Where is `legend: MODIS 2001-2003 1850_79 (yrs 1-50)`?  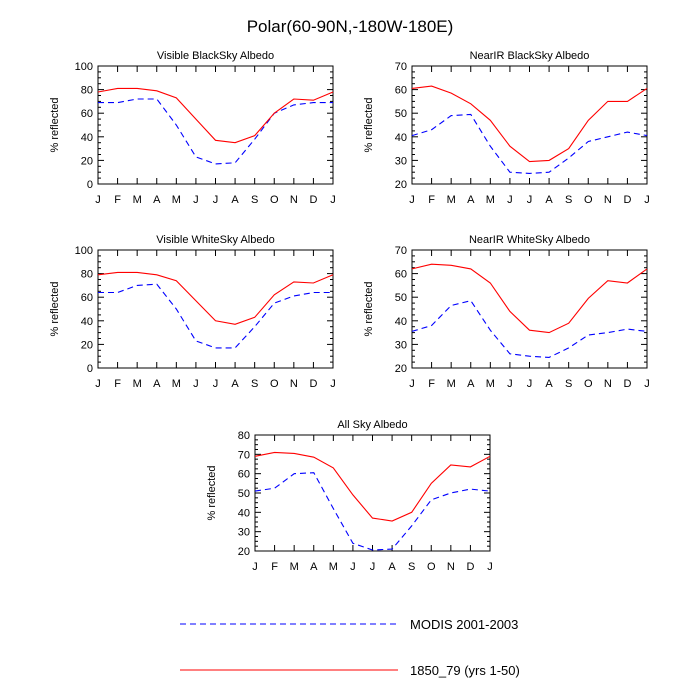
legend: MODIS 2001-2003 1850_79 (yrs 1-50) is located at coordinates (350, 647).